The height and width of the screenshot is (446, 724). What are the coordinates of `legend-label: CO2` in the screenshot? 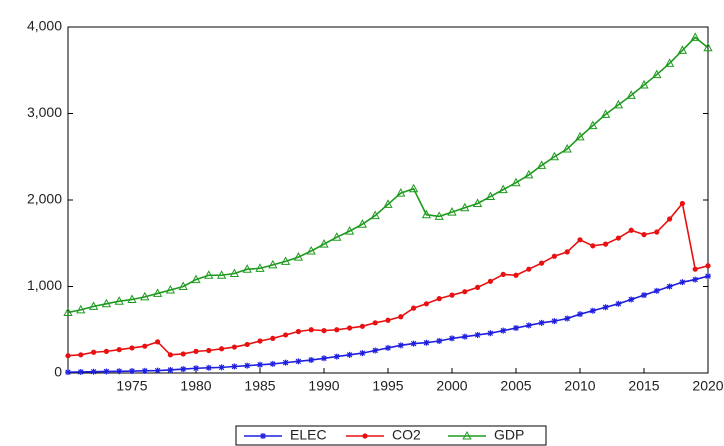 It's located at (406, 435).